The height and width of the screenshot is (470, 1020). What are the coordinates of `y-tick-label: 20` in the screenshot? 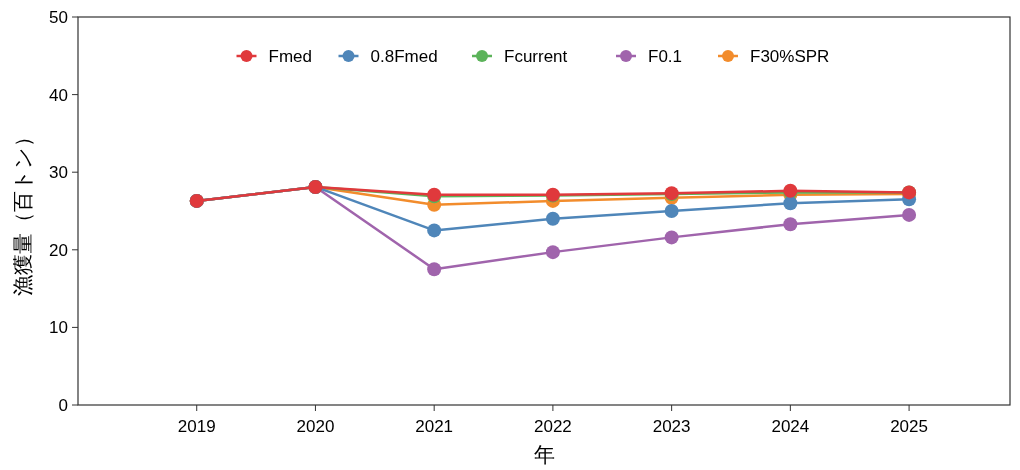 It's located at (58, 250).